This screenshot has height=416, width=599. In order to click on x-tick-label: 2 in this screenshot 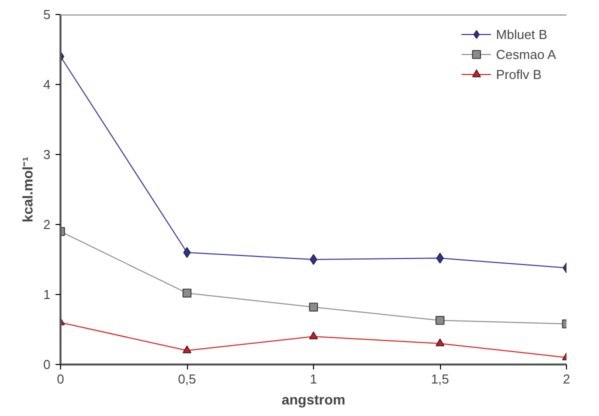, I will do `click(566, 379)`.